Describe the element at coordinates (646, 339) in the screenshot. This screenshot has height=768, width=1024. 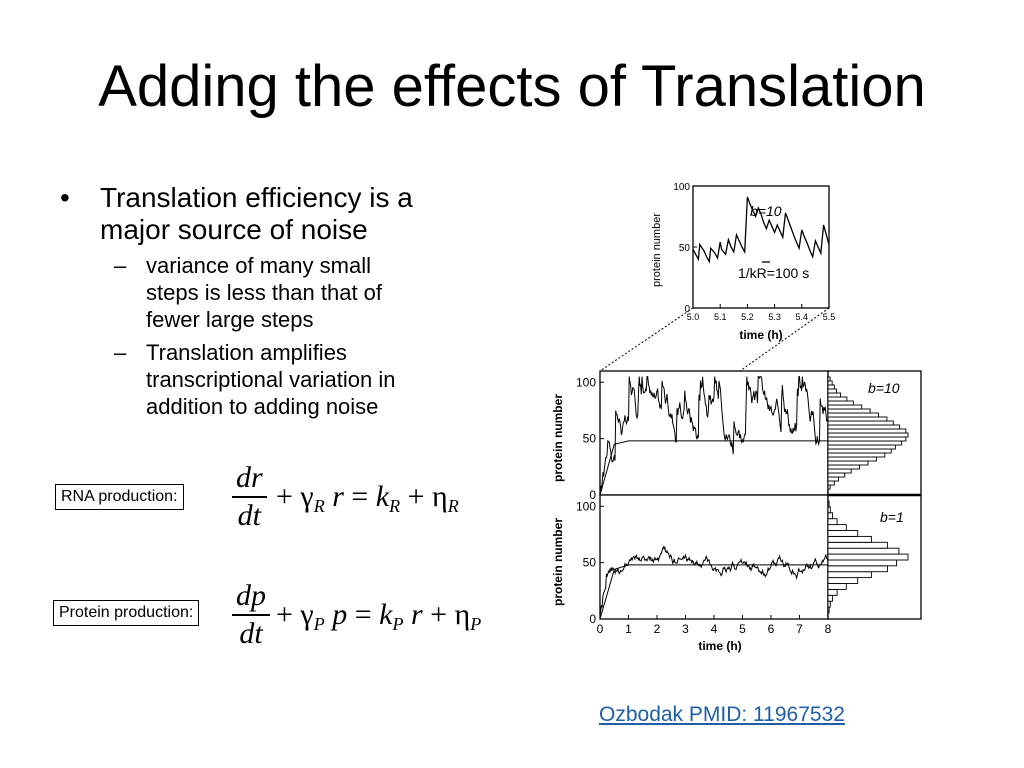
I see `zoom-connector-left` at that location.